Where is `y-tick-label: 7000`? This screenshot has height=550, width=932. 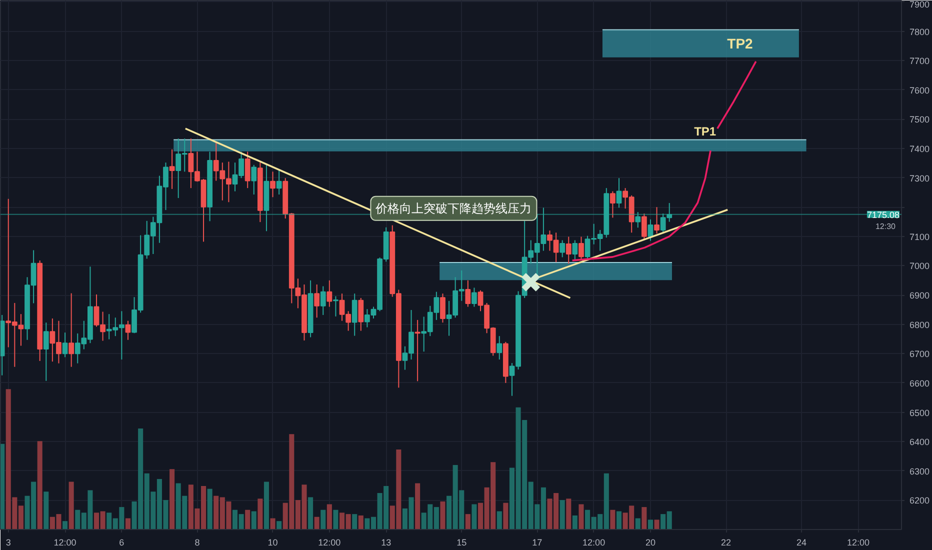
y-tick-label: 7000 is located at coordinates (920, 266).